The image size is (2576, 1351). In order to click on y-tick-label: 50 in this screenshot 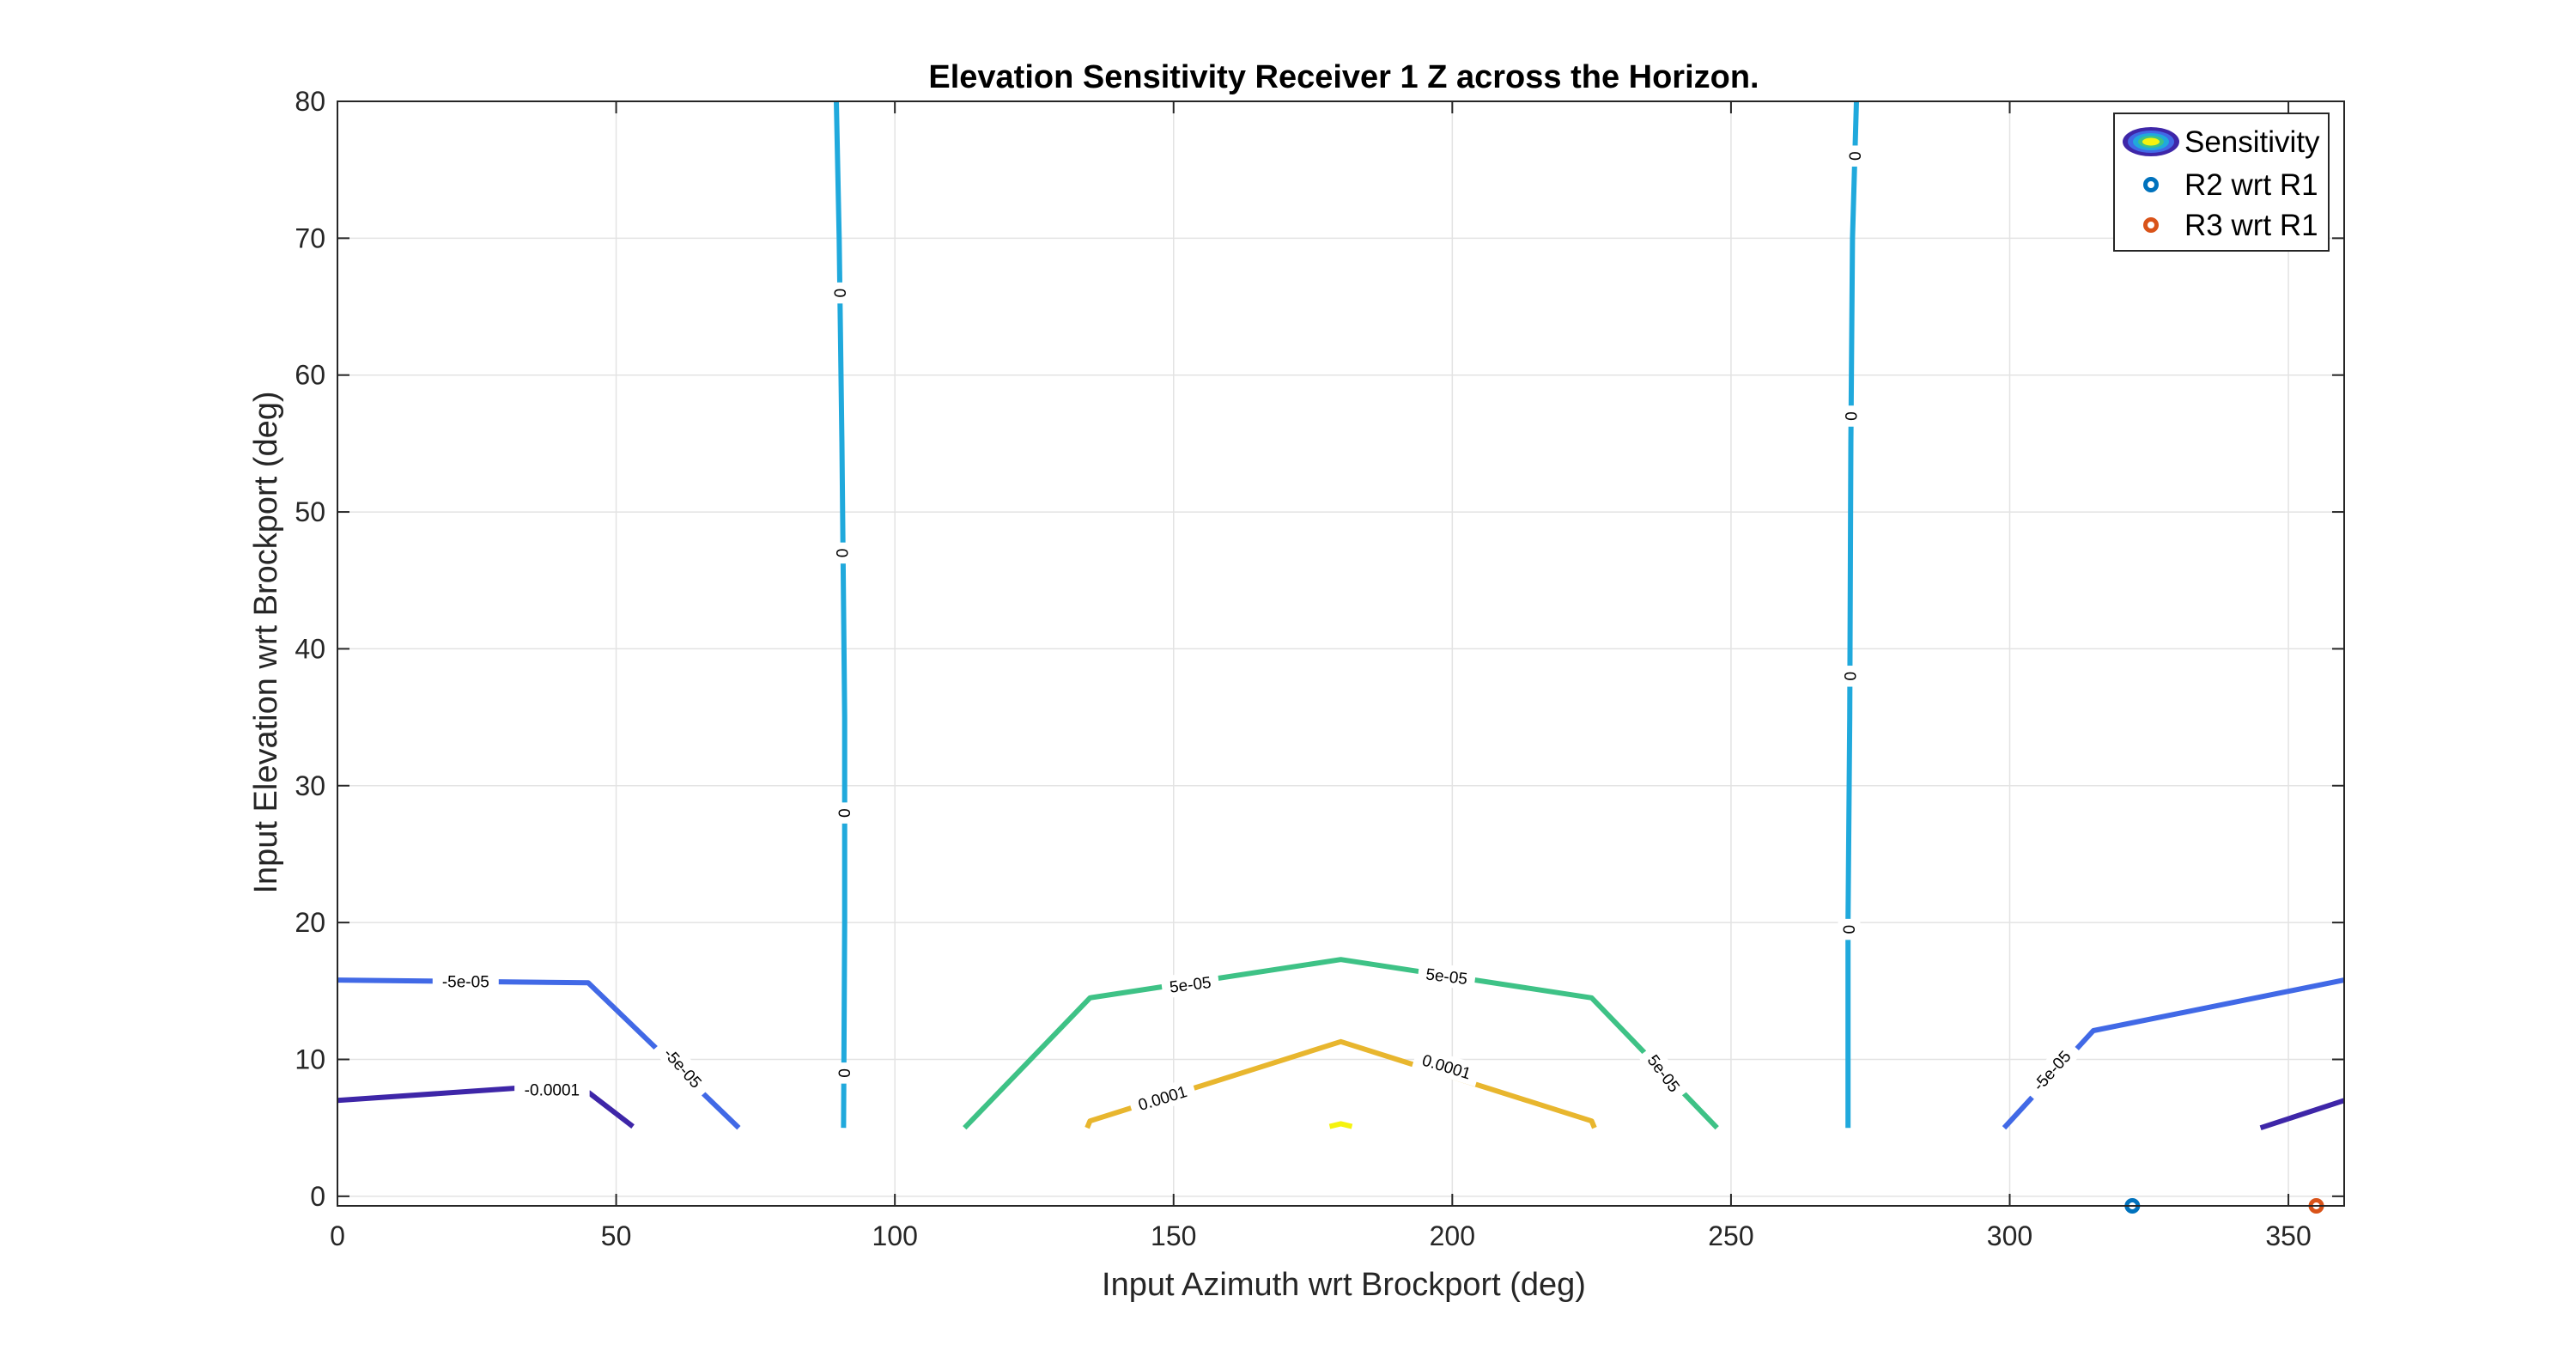, I will do `click(310, 511)`.